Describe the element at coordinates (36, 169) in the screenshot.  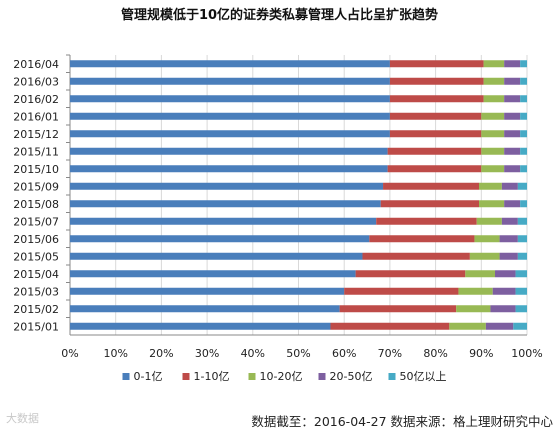
I see `y-category-label: 2015/10` at that location.